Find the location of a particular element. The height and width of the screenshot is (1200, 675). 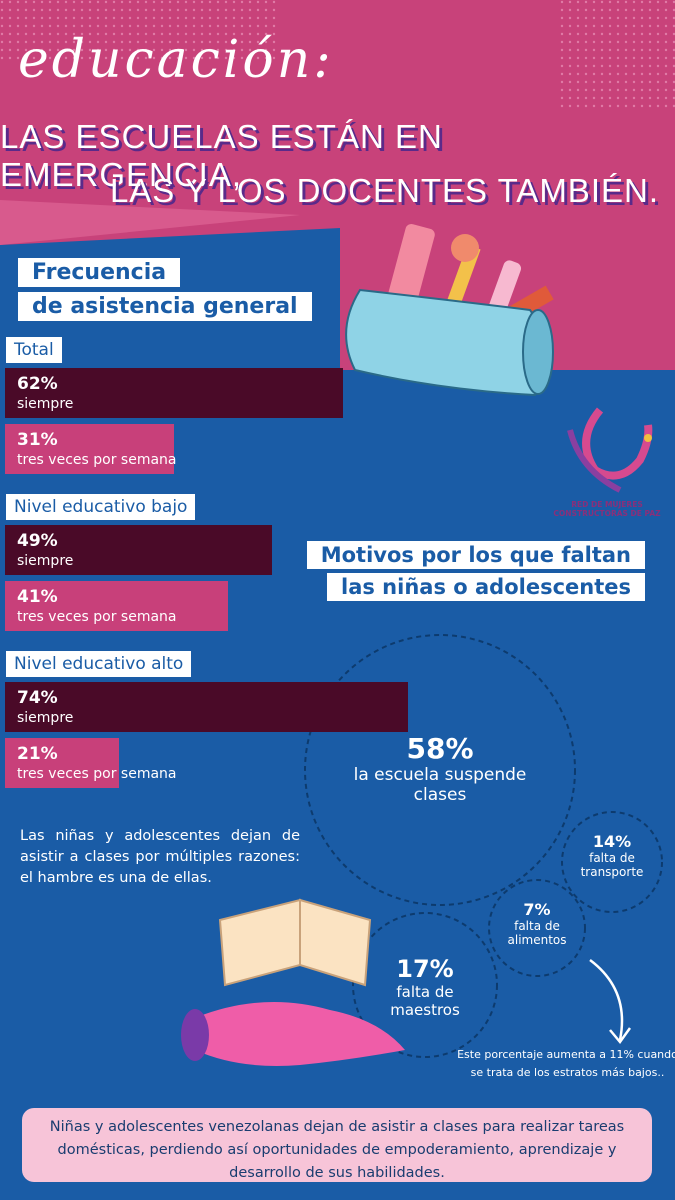

reason-text: maestros is located at coordinates (425, 1010).